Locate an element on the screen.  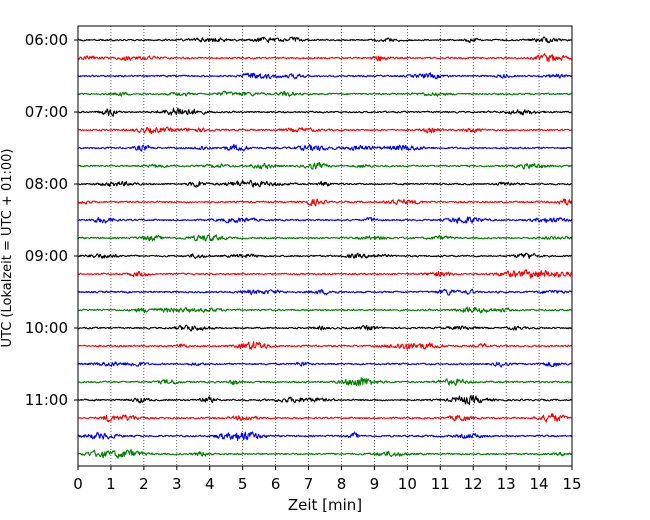
x-tick-label: 7 is located at coordinates (309, 484).